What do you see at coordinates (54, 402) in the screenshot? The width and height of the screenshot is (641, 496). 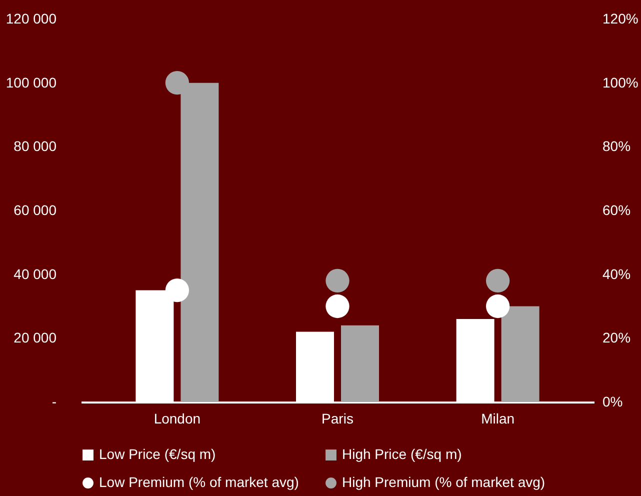 I see `y-tick-label: -` at bounding box center [54, 402].